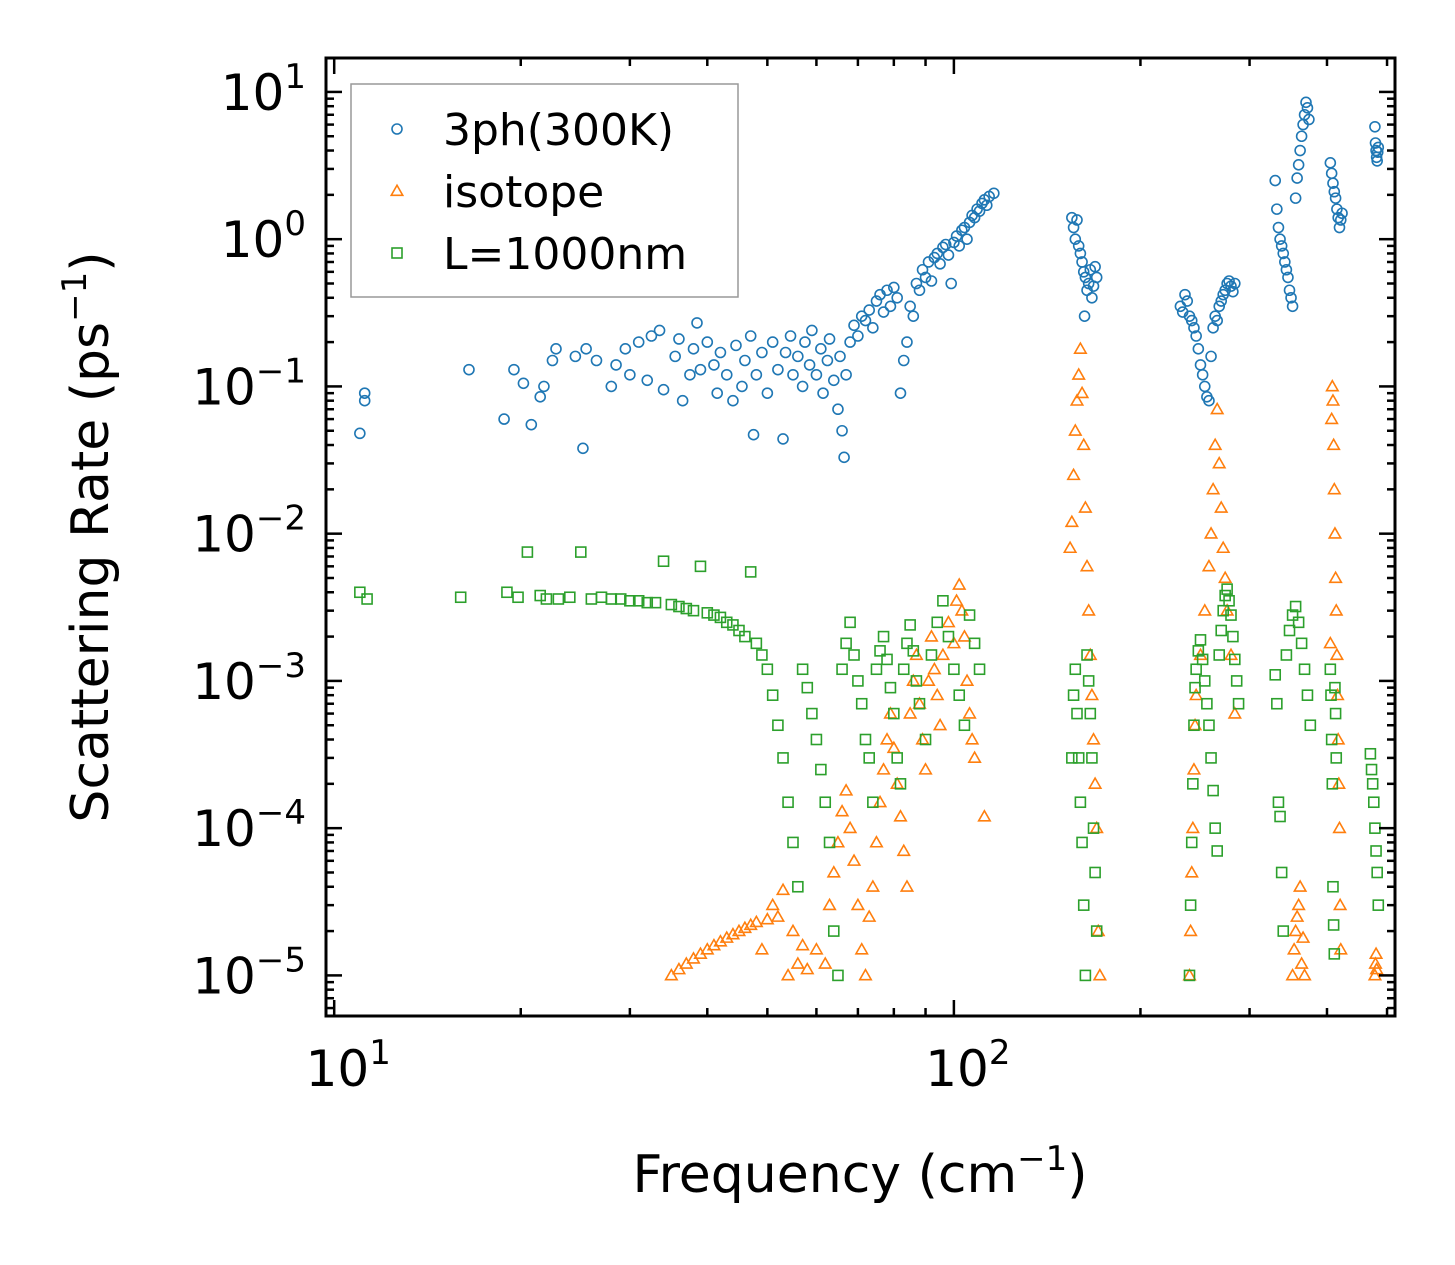 The image size is (1455, 1265). Describe the element at coordinates (249, 383) in the screenshot. I see `y-tick-label: 10−1` at that location.